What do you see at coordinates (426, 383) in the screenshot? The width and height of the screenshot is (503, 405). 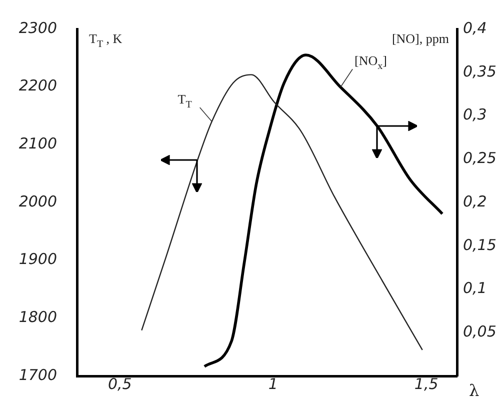 I see `x-tick-label: 1,5` at bounding box center [426, 383].